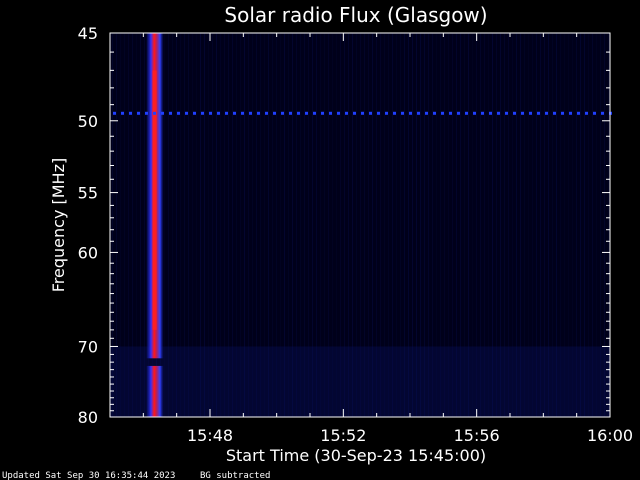 The width and height of the screenshot is (640, 480). I want to click on y-tick-label: 50, so click(88, 121).